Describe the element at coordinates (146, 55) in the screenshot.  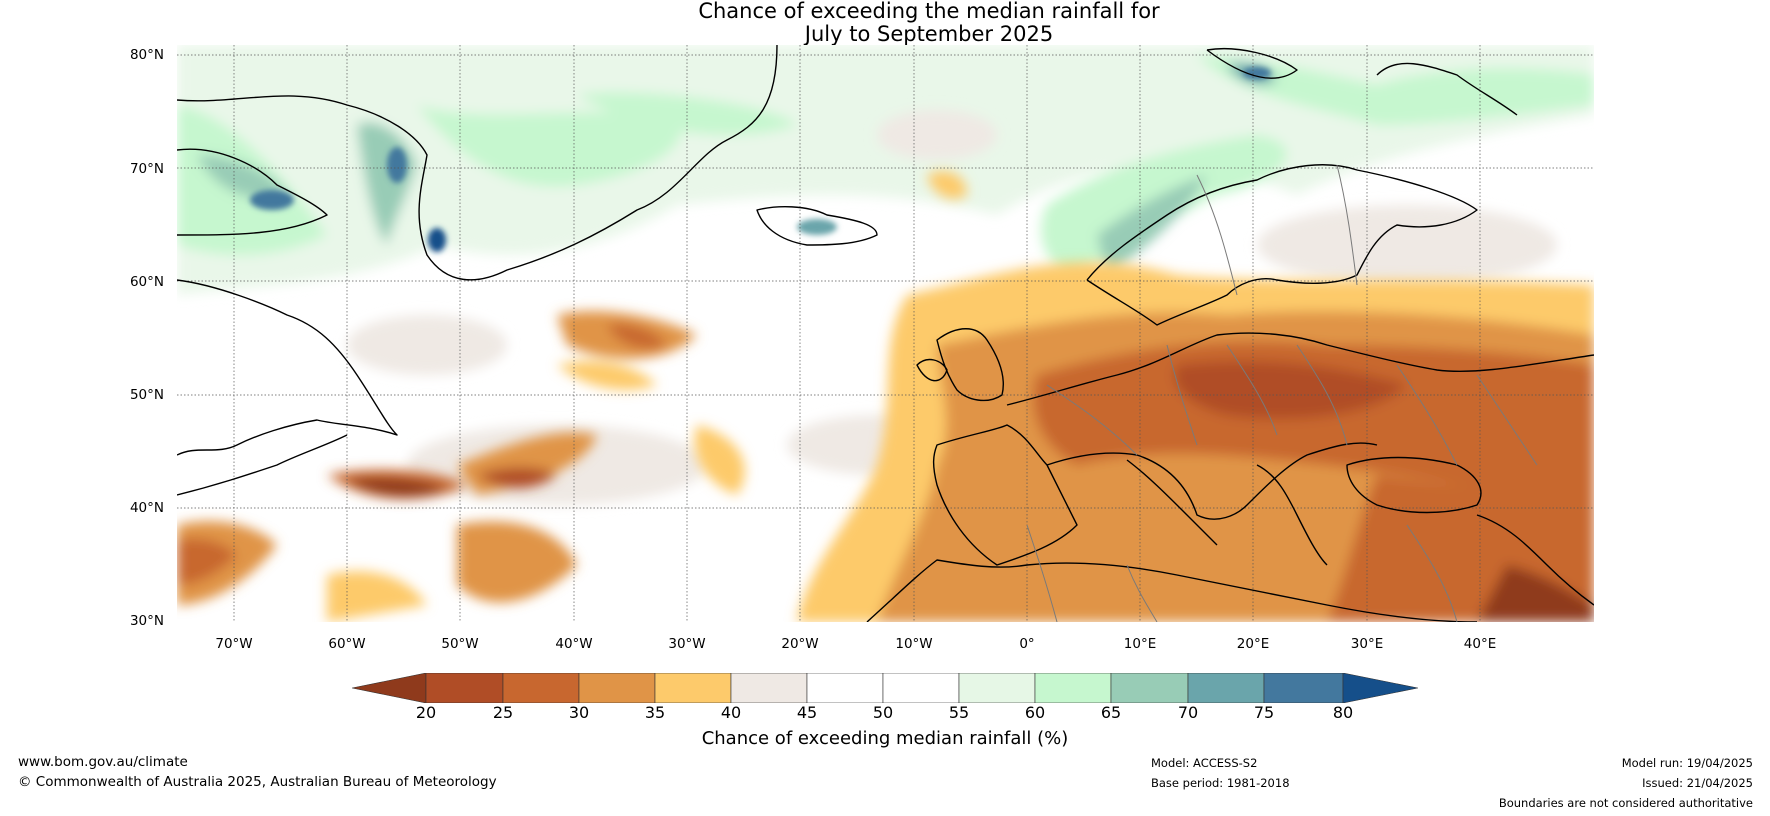
I see `lat-label-80n: 80°N` at that location.